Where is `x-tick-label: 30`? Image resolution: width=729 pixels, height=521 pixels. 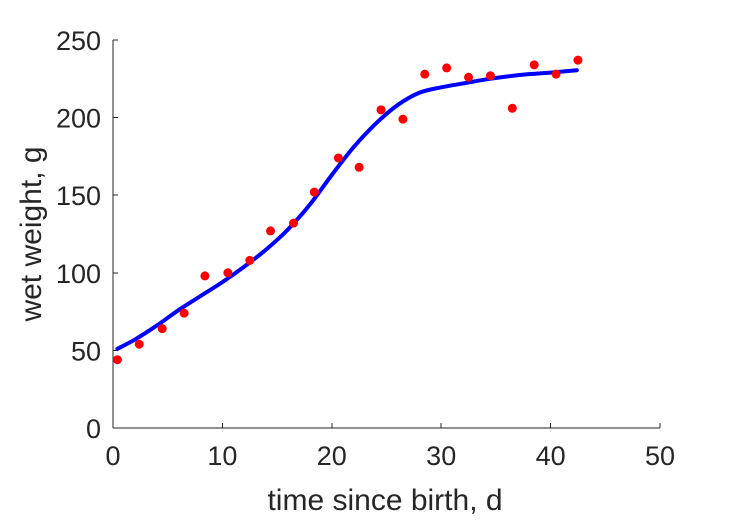 x-tick-label: 30 is located at coordinates (441, 456).